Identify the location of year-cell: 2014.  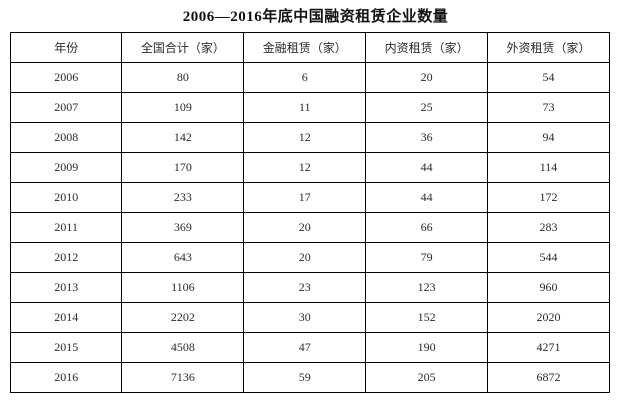
(66, 317).